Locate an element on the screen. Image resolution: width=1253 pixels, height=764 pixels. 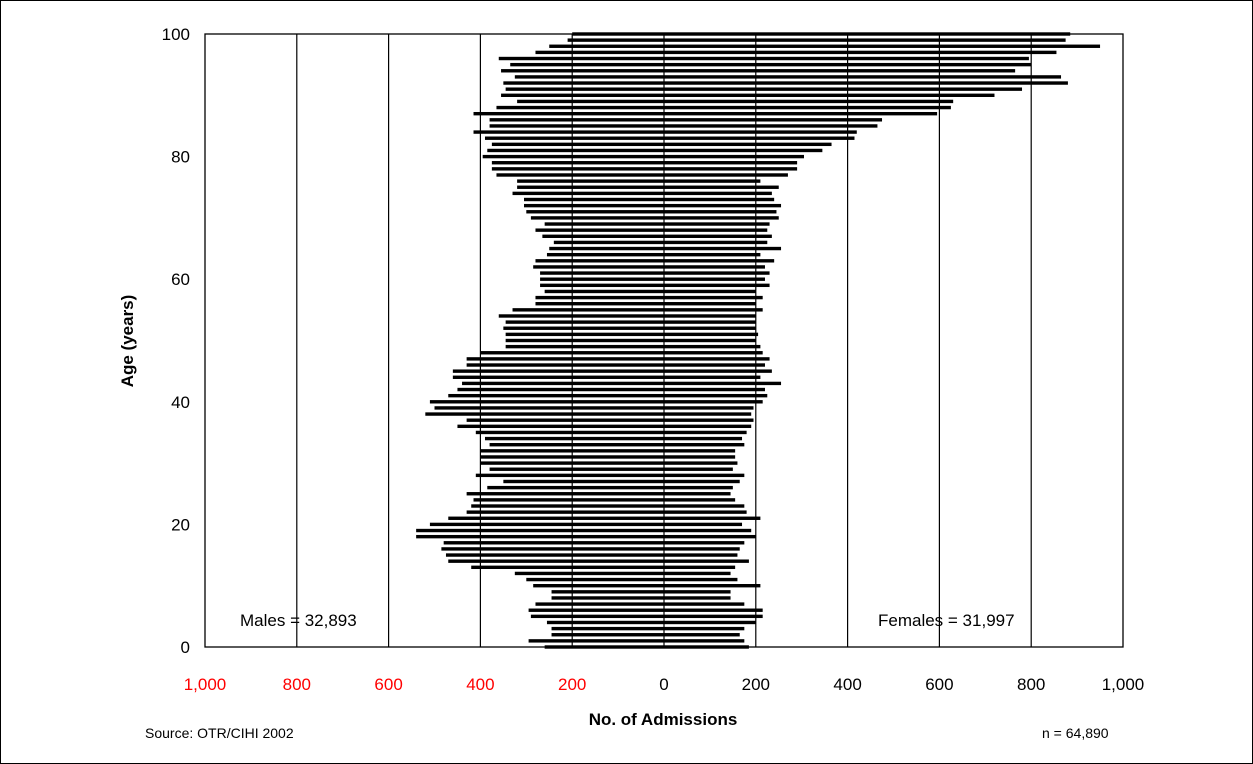
y-tick-label: 20 is located at coordinates (180, 524).